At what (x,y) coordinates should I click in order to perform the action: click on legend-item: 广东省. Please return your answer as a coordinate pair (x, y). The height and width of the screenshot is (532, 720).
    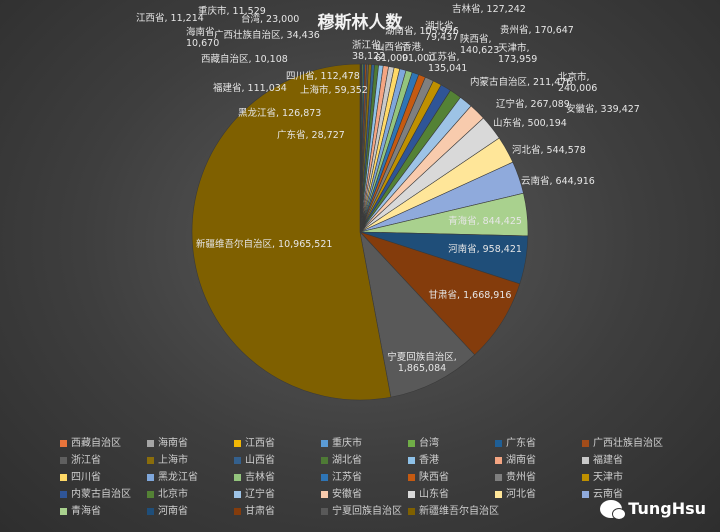
    Looking at the image, I should click on (515, 444).